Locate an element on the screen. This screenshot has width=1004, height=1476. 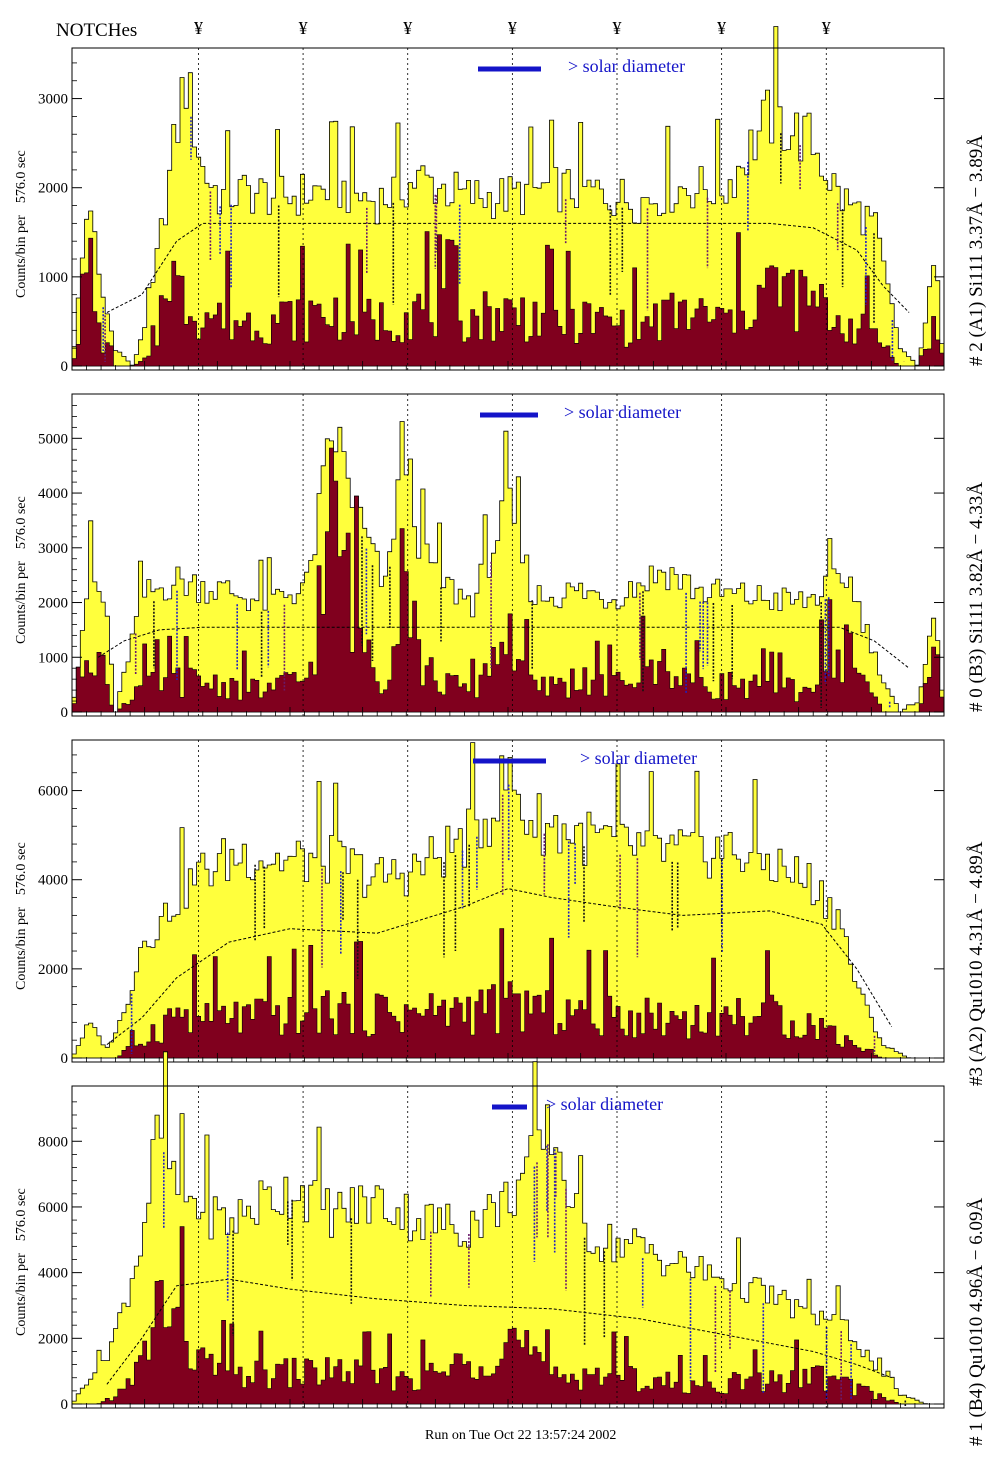
panel-right-label: # 2 (A1) Si111 3.37Å − 3.89Å is located at coordinates (976, 250).